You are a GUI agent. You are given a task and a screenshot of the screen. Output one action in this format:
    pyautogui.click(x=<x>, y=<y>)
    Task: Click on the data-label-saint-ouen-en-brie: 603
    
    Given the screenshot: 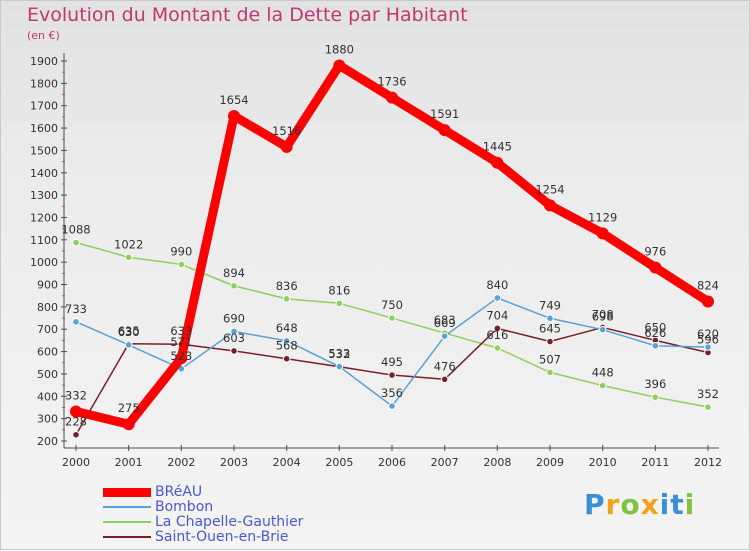 What is the action you would take?
    pyautogui.click(x=234, y=338)
    